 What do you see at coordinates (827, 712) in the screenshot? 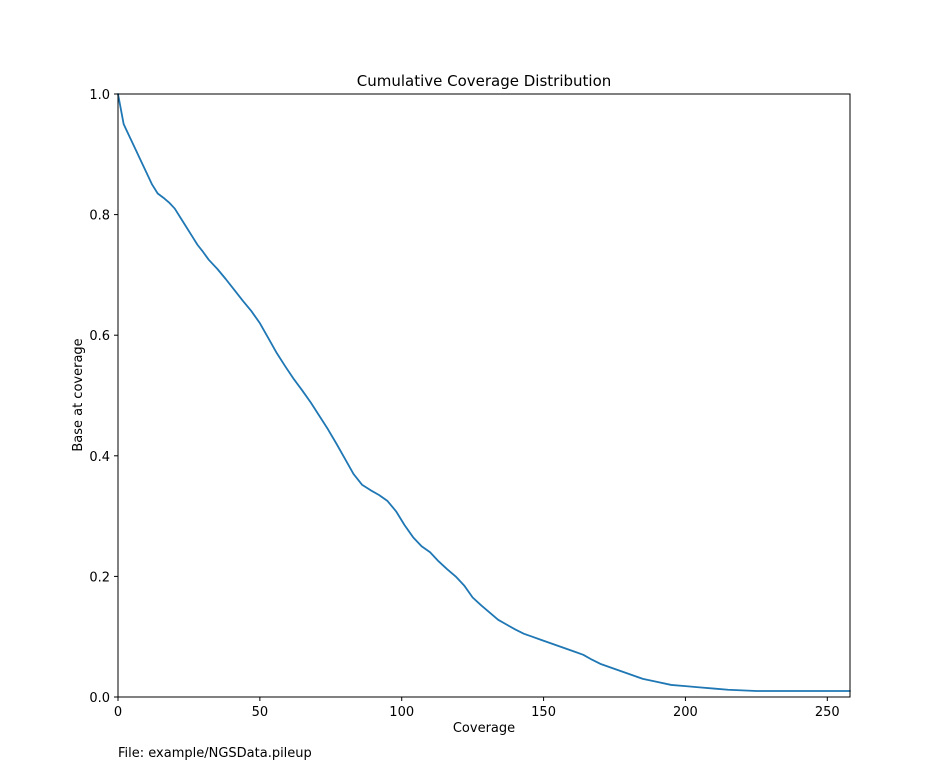
I see `x-tick-label: 250` at bounding box center [827, 712].